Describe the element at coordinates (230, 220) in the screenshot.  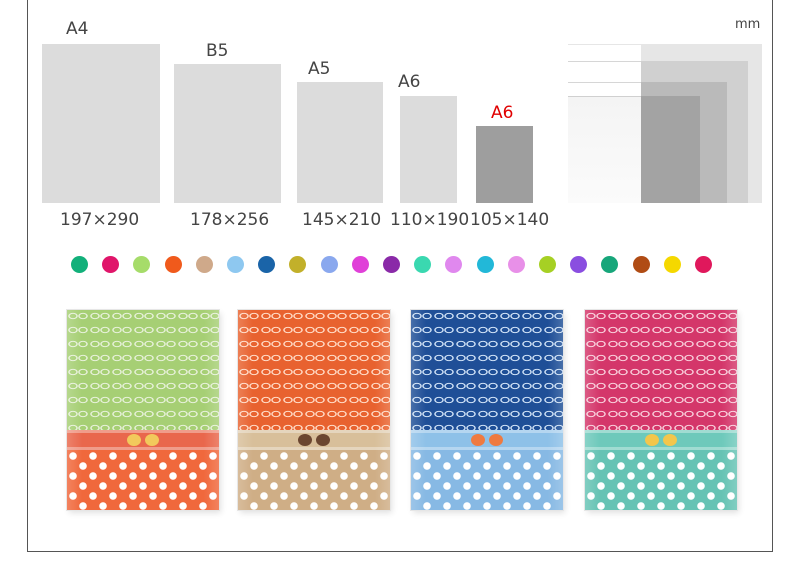
I see `size-dims-b5: 178×256` at that location.